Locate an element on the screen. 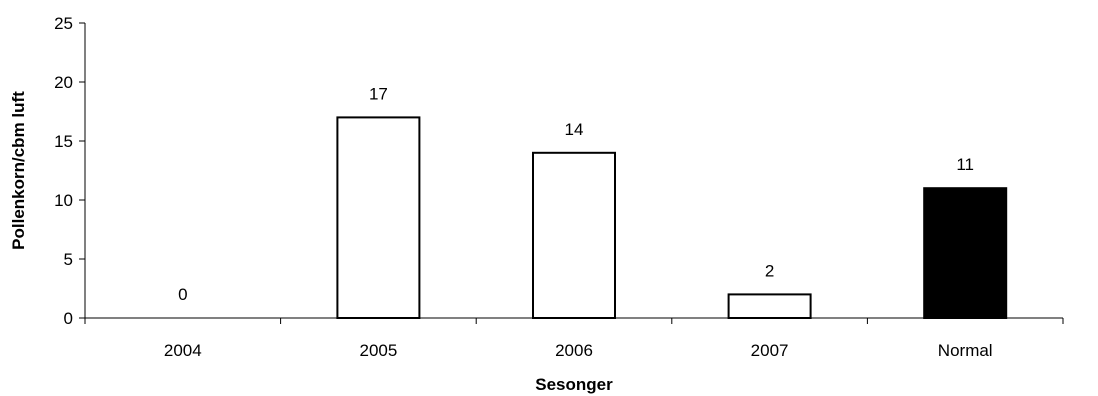 Image resolution: width=1098 pixels, height=396 pixels. bar-2005 is located at coordinates (378, 218).